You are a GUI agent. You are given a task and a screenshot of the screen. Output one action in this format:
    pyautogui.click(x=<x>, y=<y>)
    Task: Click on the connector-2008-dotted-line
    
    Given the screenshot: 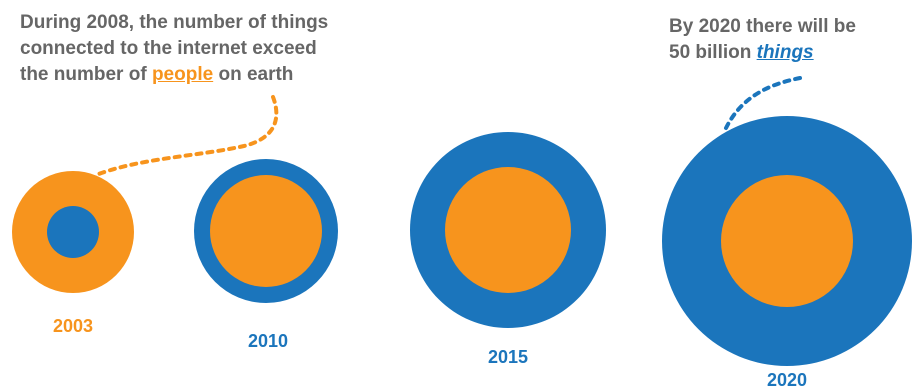 What is the action you would take?
    pyautogui.click(x=186, y=136)
    